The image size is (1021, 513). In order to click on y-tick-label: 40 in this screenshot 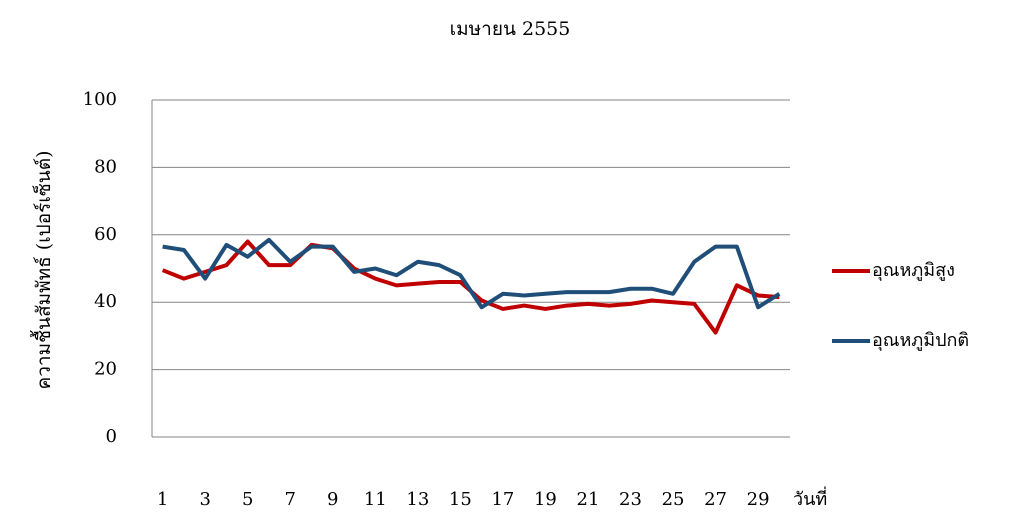, I will do `click(105, 301)`.